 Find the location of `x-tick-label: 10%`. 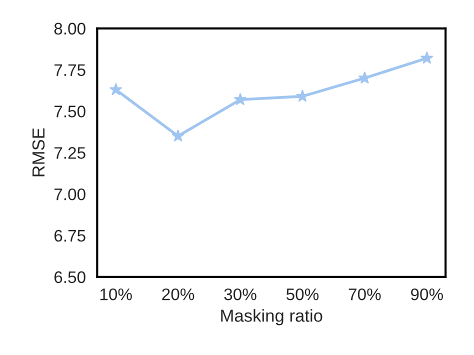

x-tick-label: 10% is located at coordinates (116, 294).